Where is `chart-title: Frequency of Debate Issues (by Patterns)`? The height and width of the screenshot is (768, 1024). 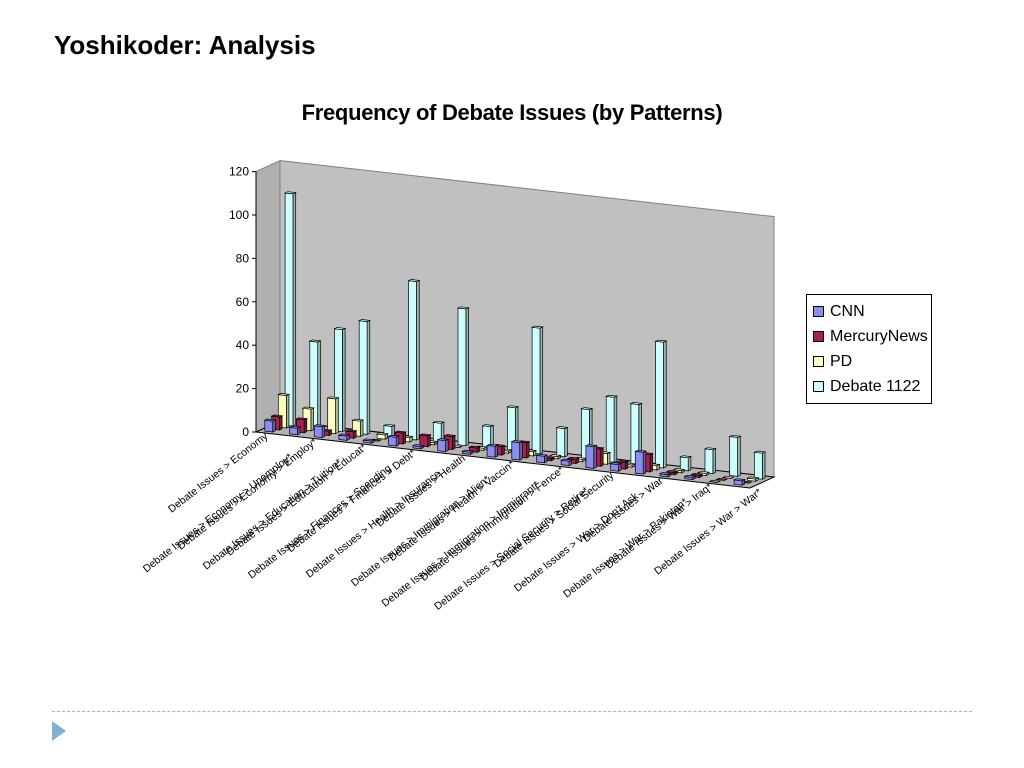
chart-title: Frequency of Debate Issues (by Patterns) is located at coordinates (512, 112).